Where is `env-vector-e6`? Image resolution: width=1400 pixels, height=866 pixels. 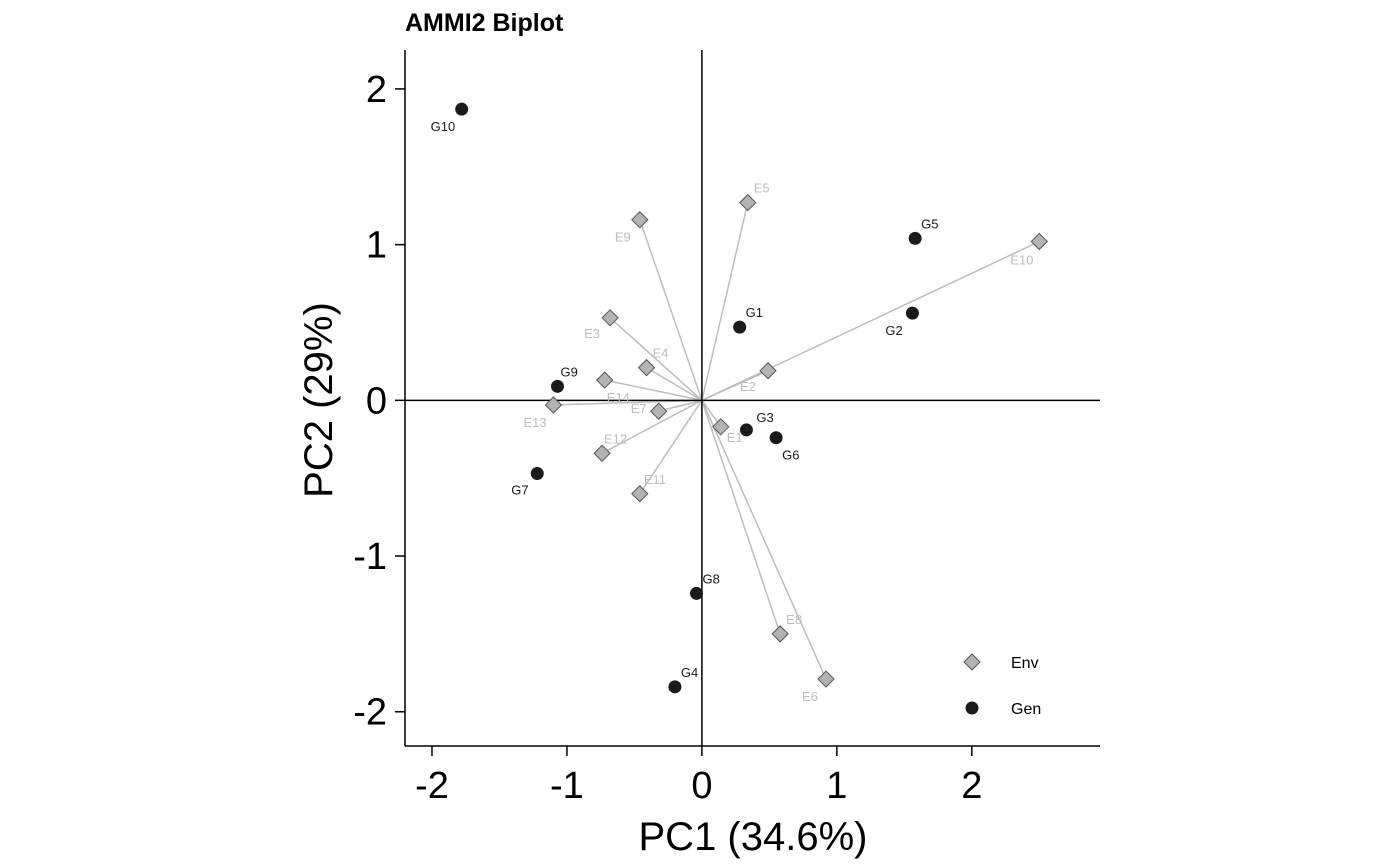 env-vector-e6 is located at coordinates (764, 540).